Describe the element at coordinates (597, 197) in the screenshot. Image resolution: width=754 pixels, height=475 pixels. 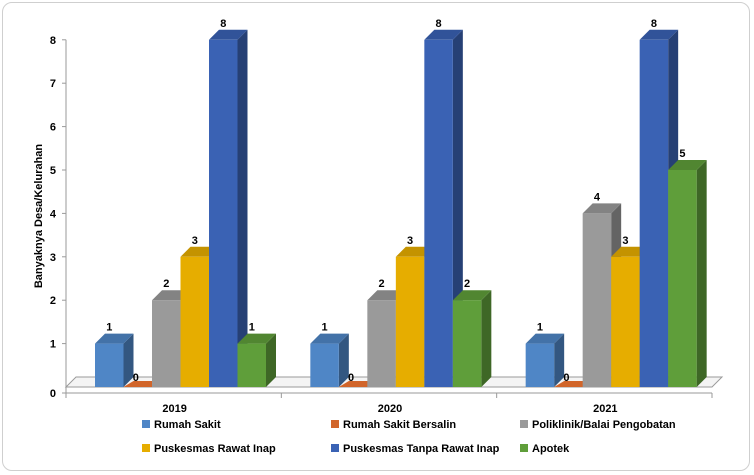
I see `bar-data-label: 4` at that location.